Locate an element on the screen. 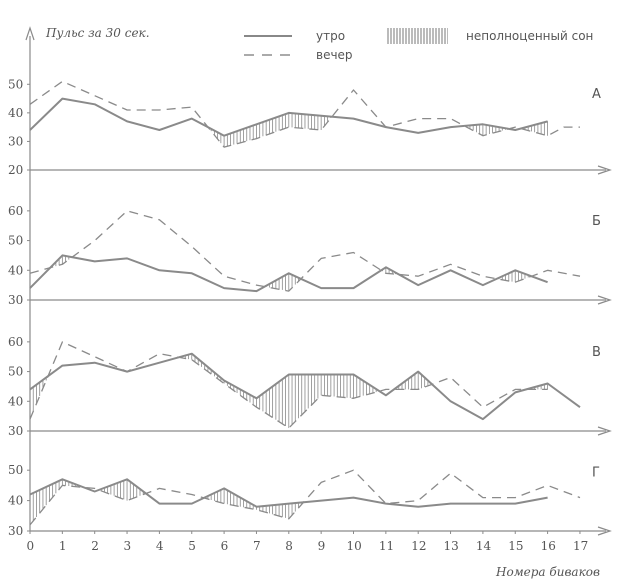  x-axis-label: Номера биваков is located at coordinates (547, 572).